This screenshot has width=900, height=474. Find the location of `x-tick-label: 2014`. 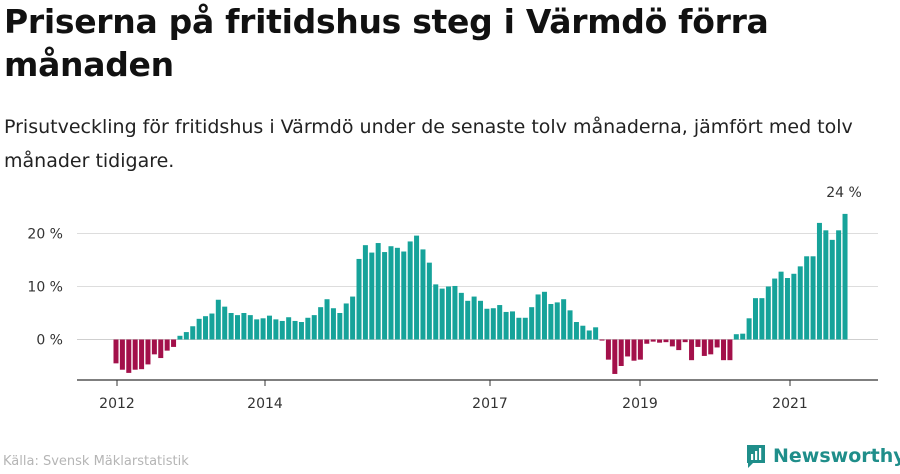

x-tick-label: 2014 is located at coordinates (265, 404).